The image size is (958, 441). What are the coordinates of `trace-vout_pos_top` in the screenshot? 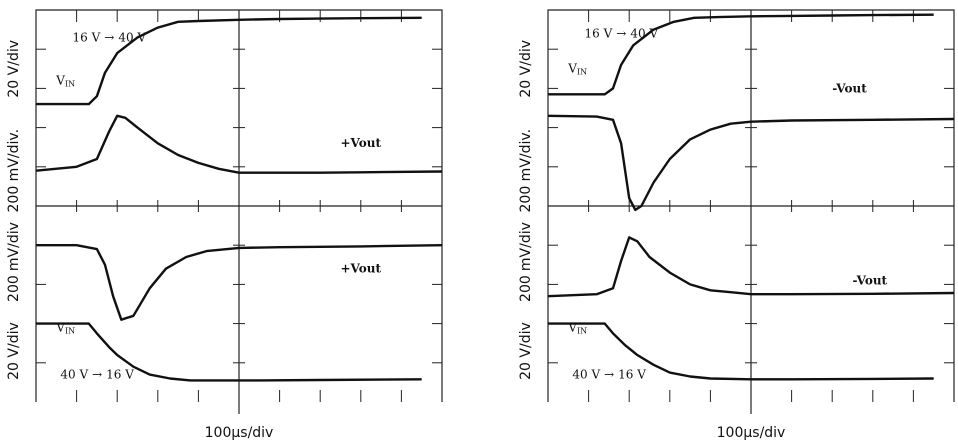 It's located at (239, 144).